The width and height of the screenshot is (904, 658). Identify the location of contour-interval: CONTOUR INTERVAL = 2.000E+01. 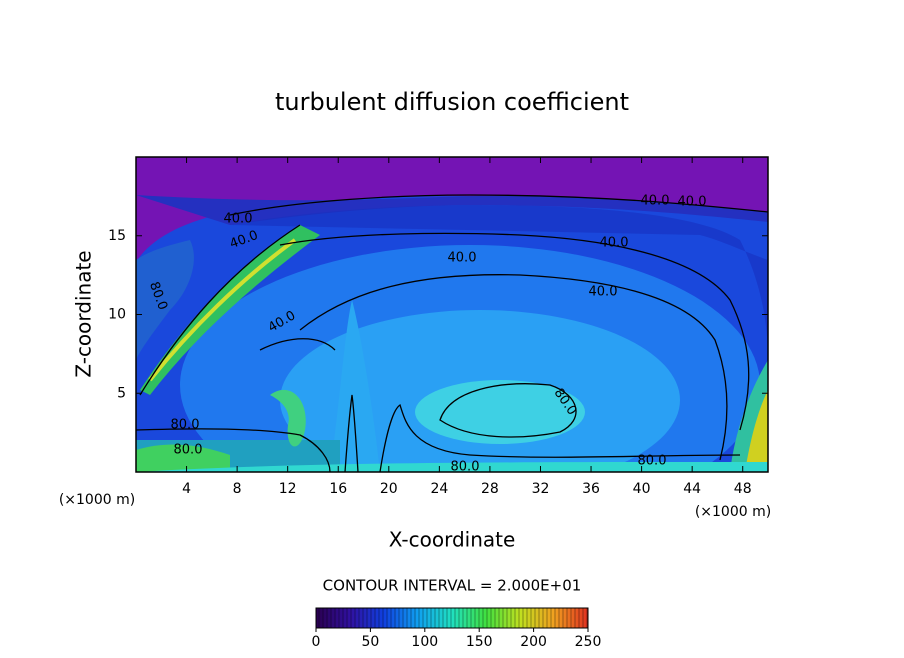
(452, 586).